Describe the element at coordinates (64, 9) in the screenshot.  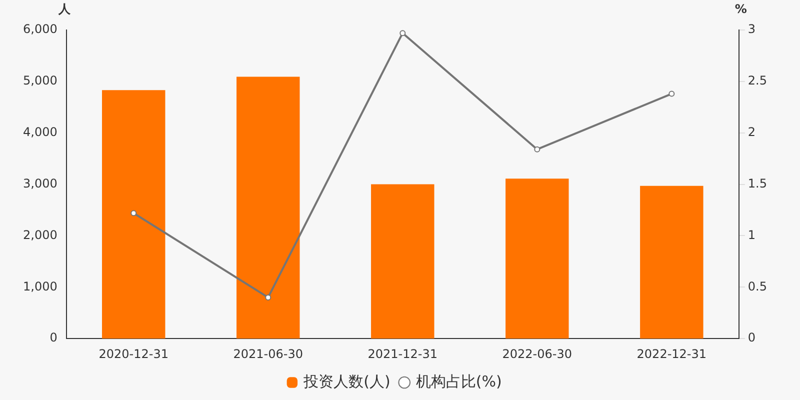
I see `y-axis-title: 人` at that location.